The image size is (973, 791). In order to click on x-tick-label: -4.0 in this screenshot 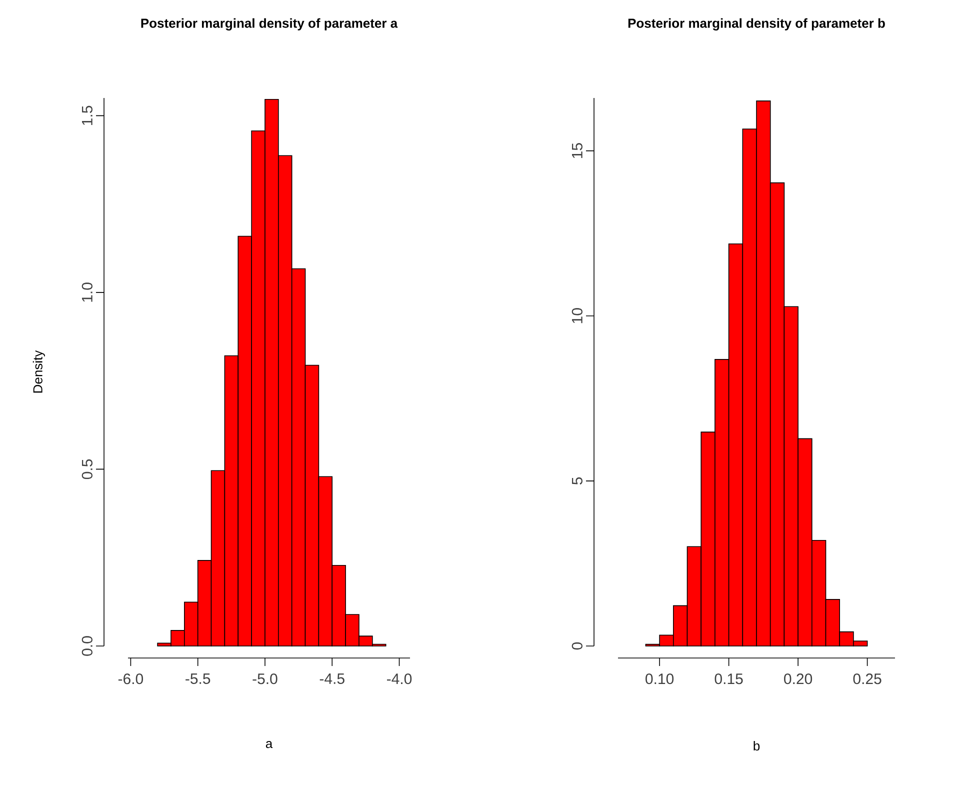, I will do `click(399, 679)`.